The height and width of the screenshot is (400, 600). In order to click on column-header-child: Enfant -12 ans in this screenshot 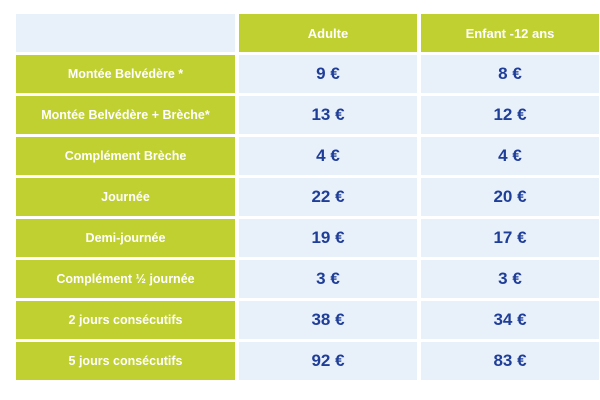, I will do `click(510, 33)`.